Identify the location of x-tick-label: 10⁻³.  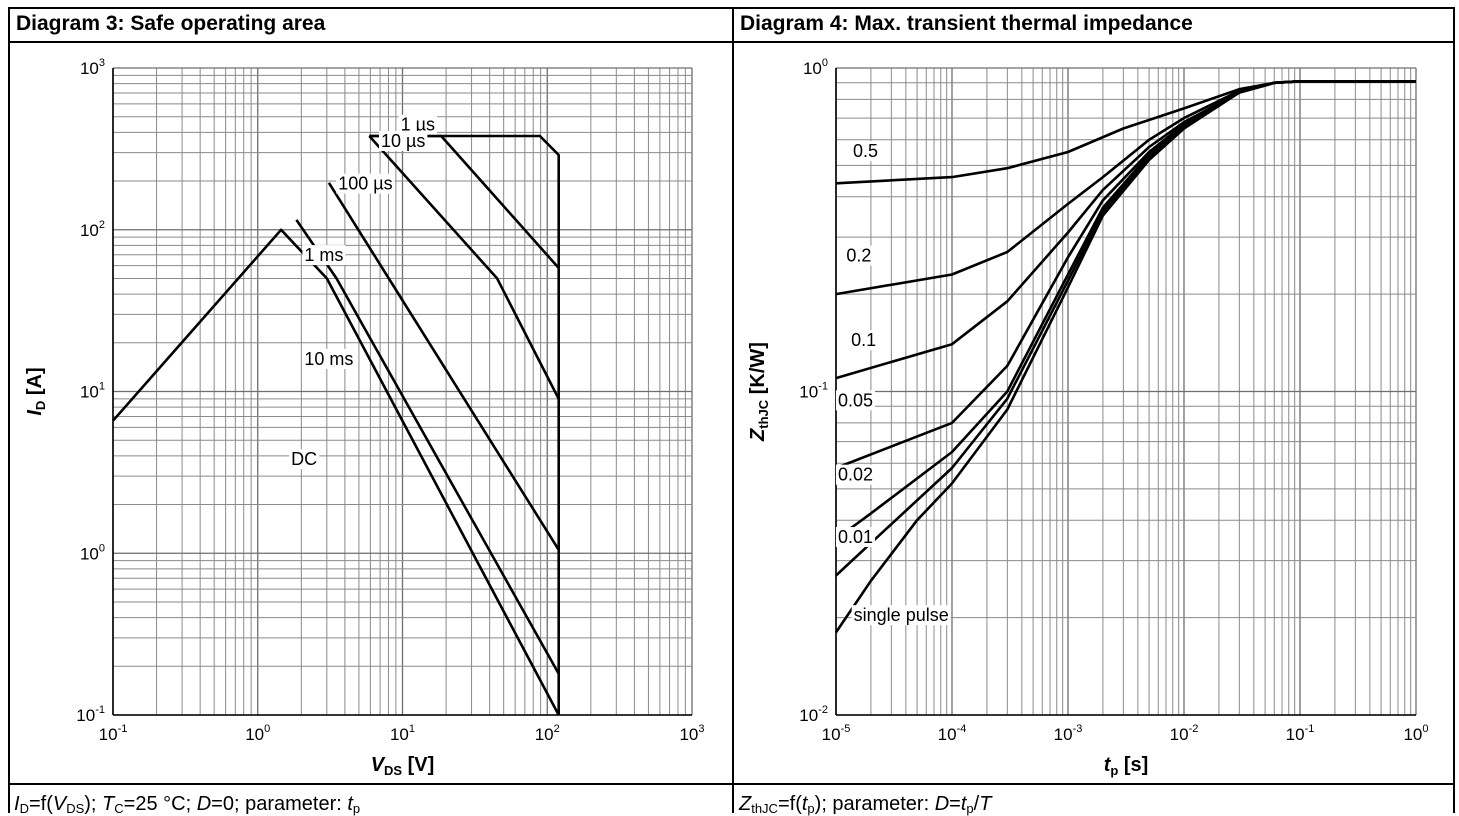
(1068, 733).